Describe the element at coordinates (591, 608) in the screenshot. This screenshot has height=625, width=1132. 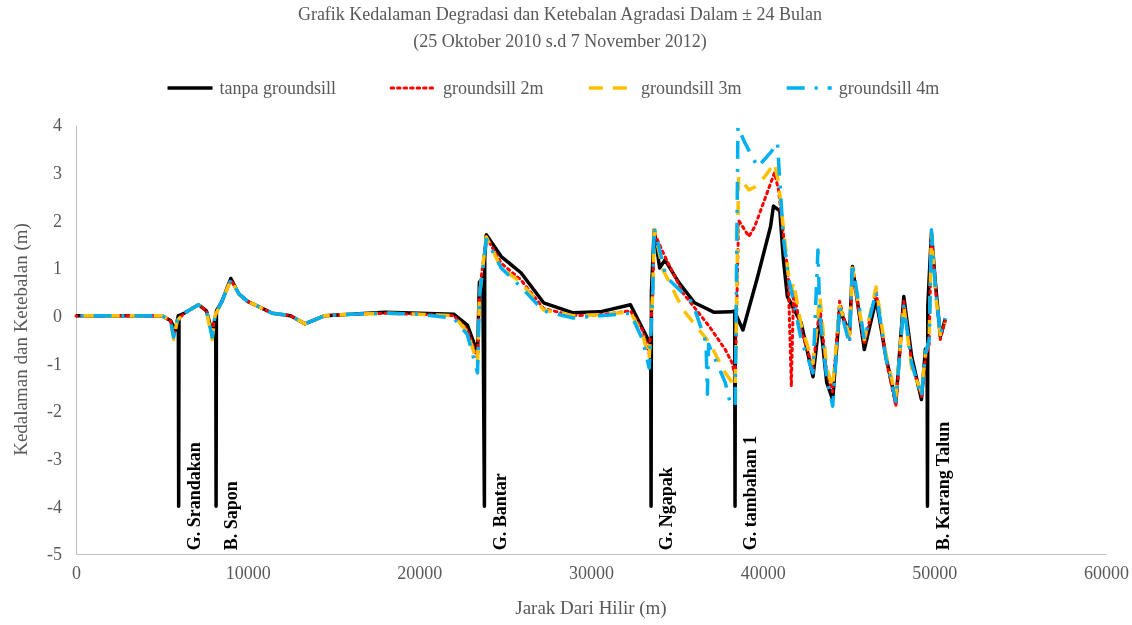
I see `x-axis-title: Jarak Dari Hilir (m)` at that location.